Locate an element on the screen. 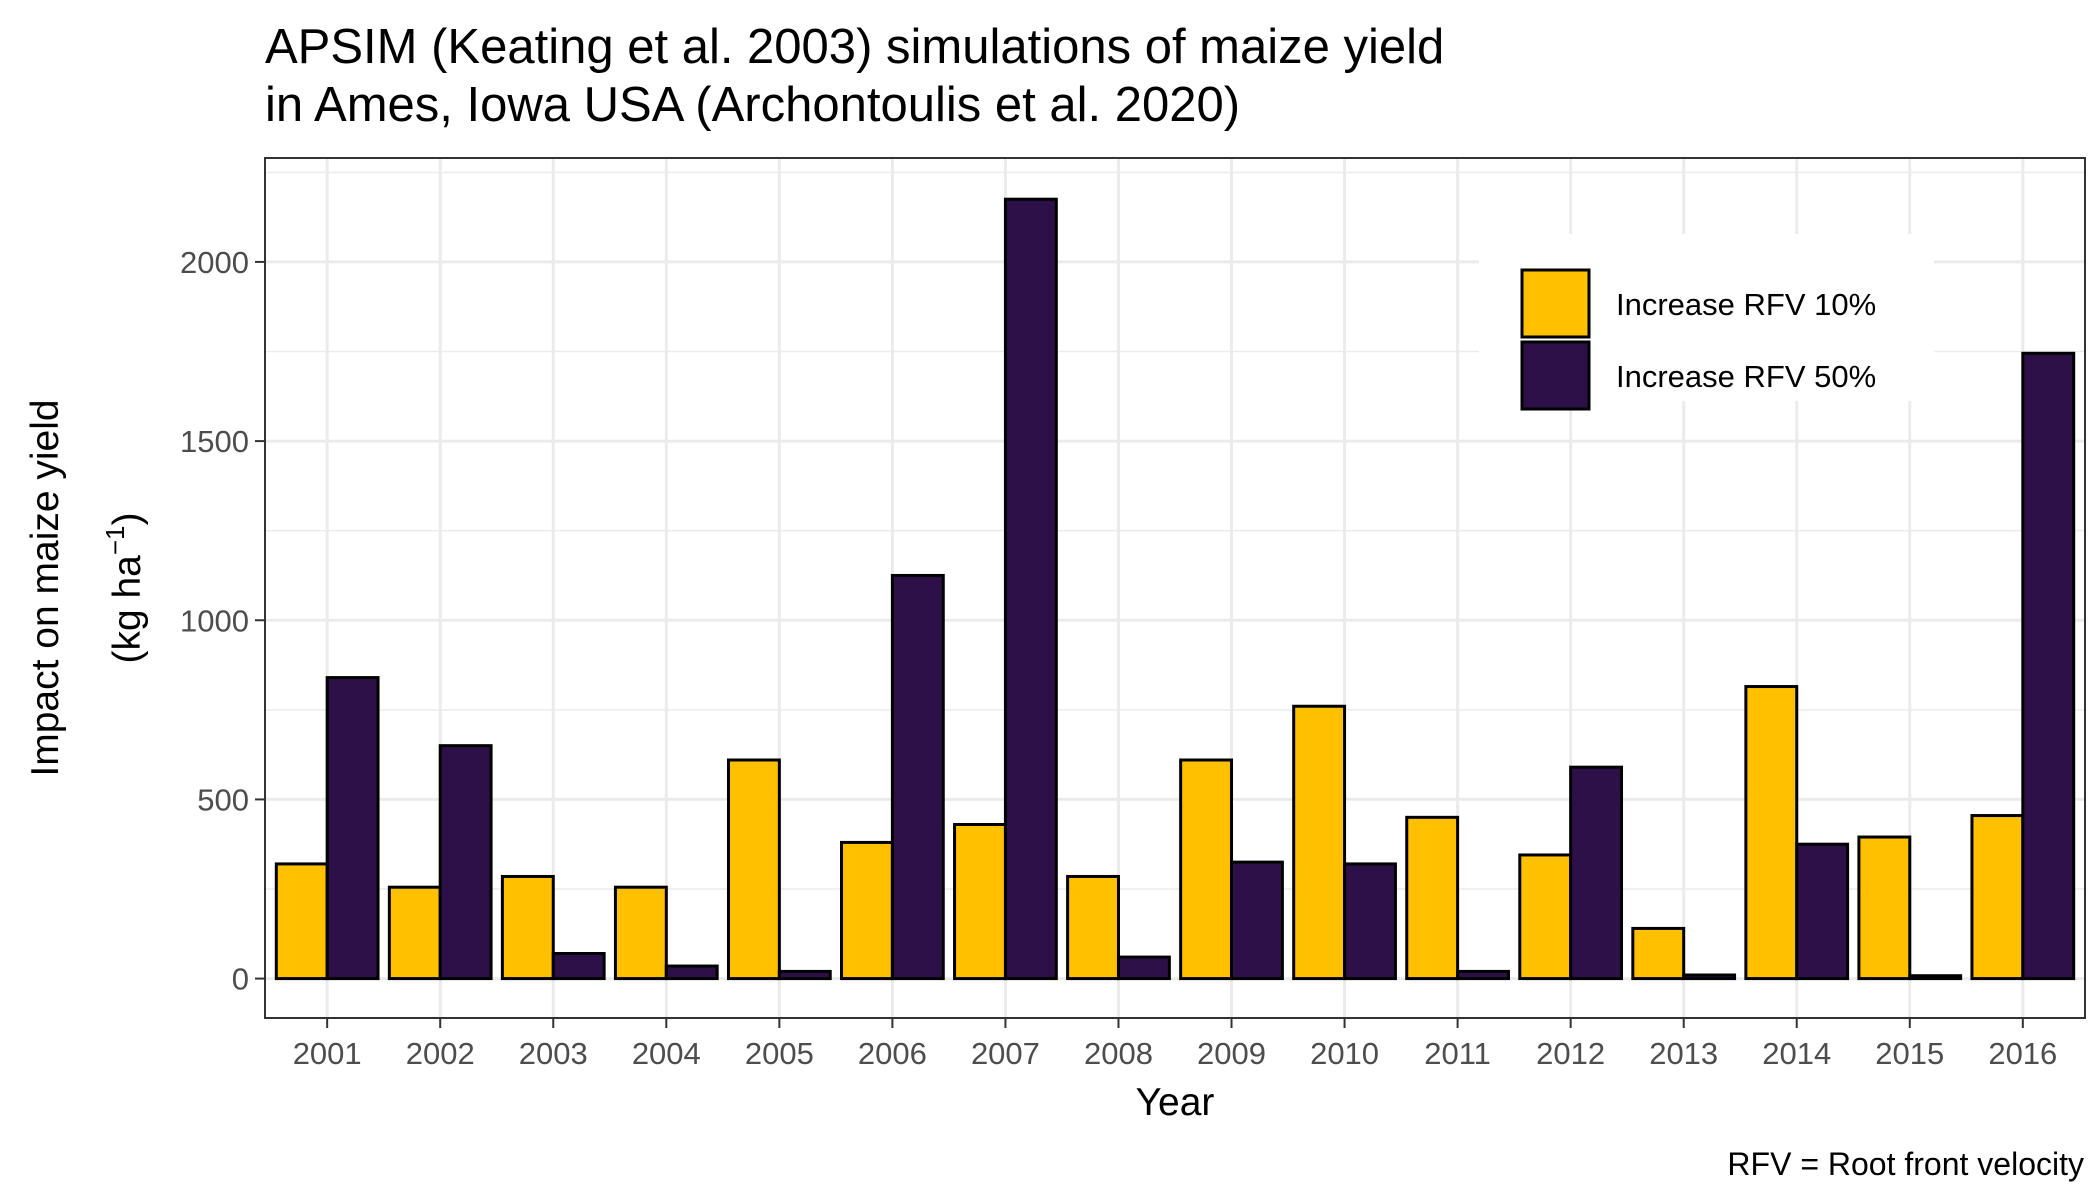 This screenshot has height=1200, width=2100. legend: Increase RFV 10% Increase RFV 50% is located at coordinates (1706, 322).